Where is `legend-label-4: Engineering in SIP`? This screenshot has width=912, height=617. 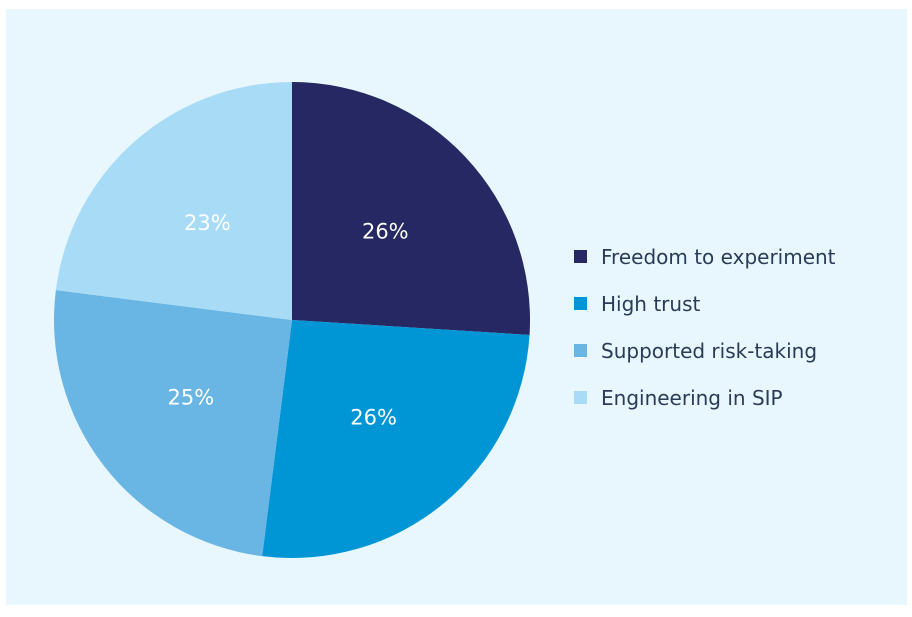 legend-label-4: Engineering in SIP is located at coordinates (692, 397).